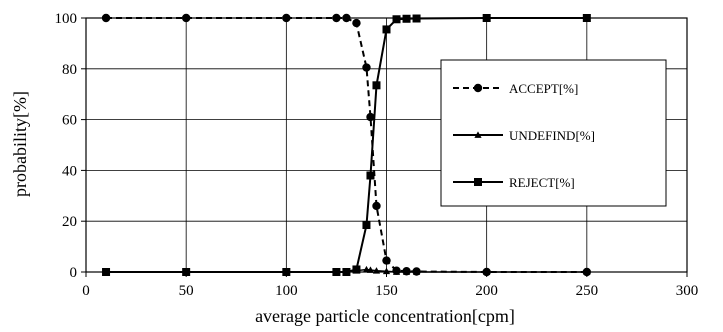 This screenshot has height=332, width=723. What do you see at coordinates (86, 291) in the screenshot?
I see `x-tick-label: 0` at bounding box center [86, 291].